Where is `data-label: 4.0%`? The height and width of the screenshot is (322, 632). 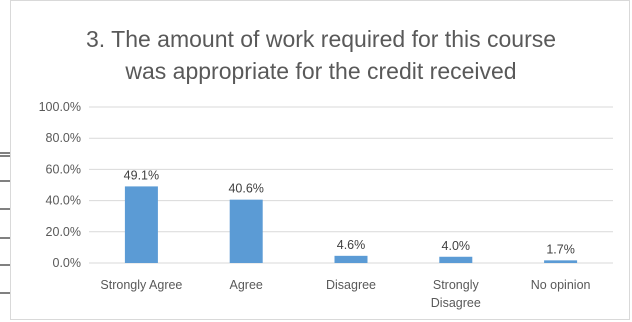 data-label: 4.0% is located at coordinates (456, 246).